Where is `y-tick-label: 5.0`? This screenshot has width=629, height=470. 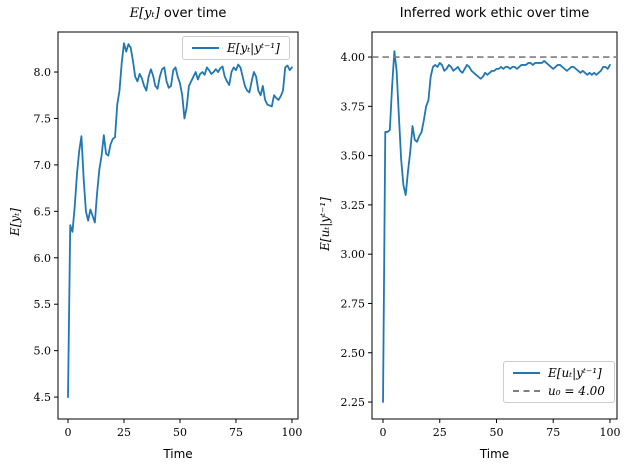 y-tick-label: 5.0 is located at coordinates (43, 351).